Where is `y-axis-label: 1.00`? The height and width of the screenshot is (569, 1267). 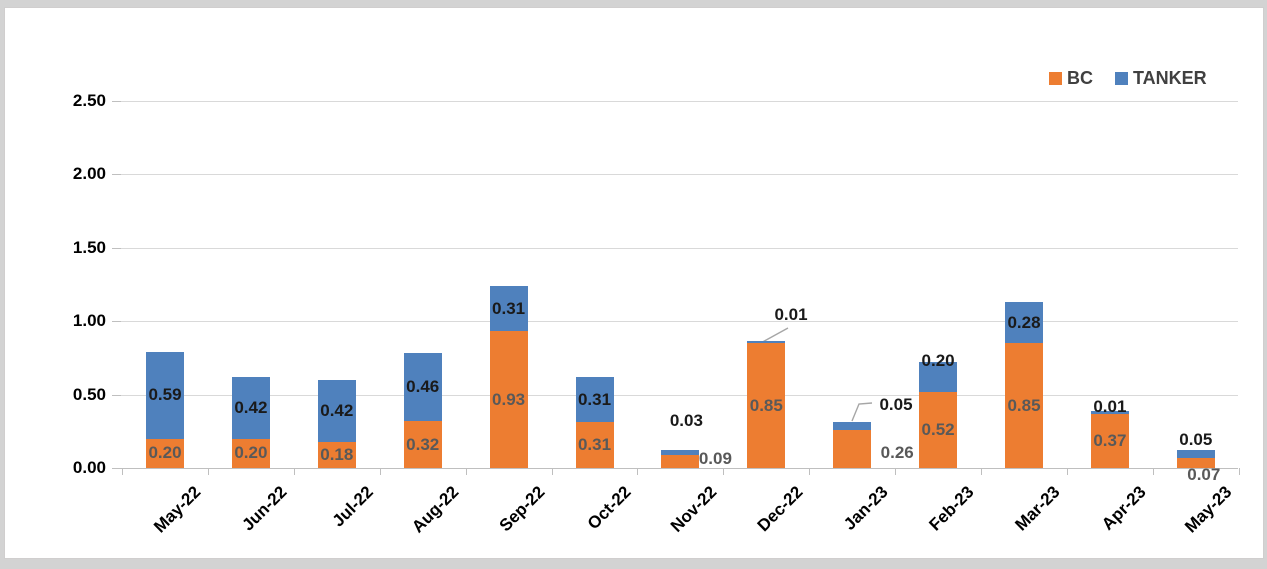 y-axis-label: 1.00 is located at coordinates (89, 321).